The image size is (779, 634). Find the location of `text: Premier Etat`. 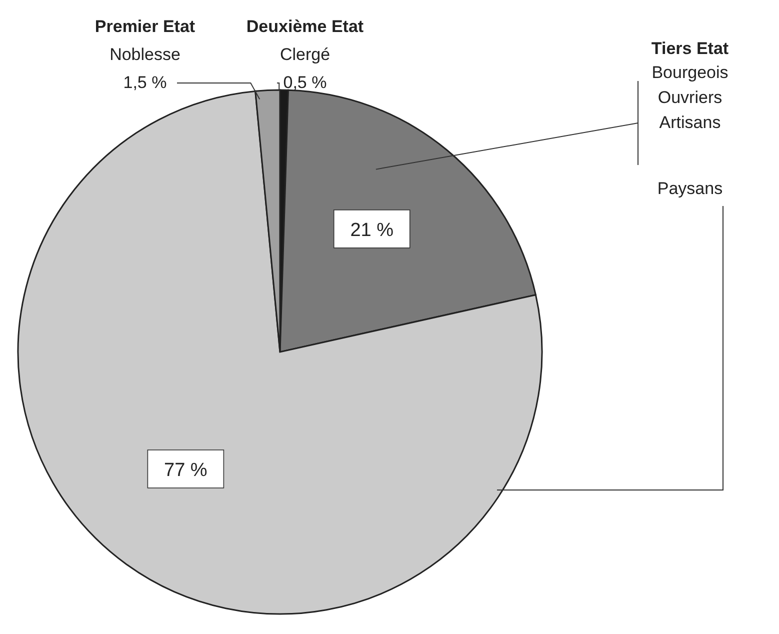

text: Premier Etat is located at coordinates (145, 26).